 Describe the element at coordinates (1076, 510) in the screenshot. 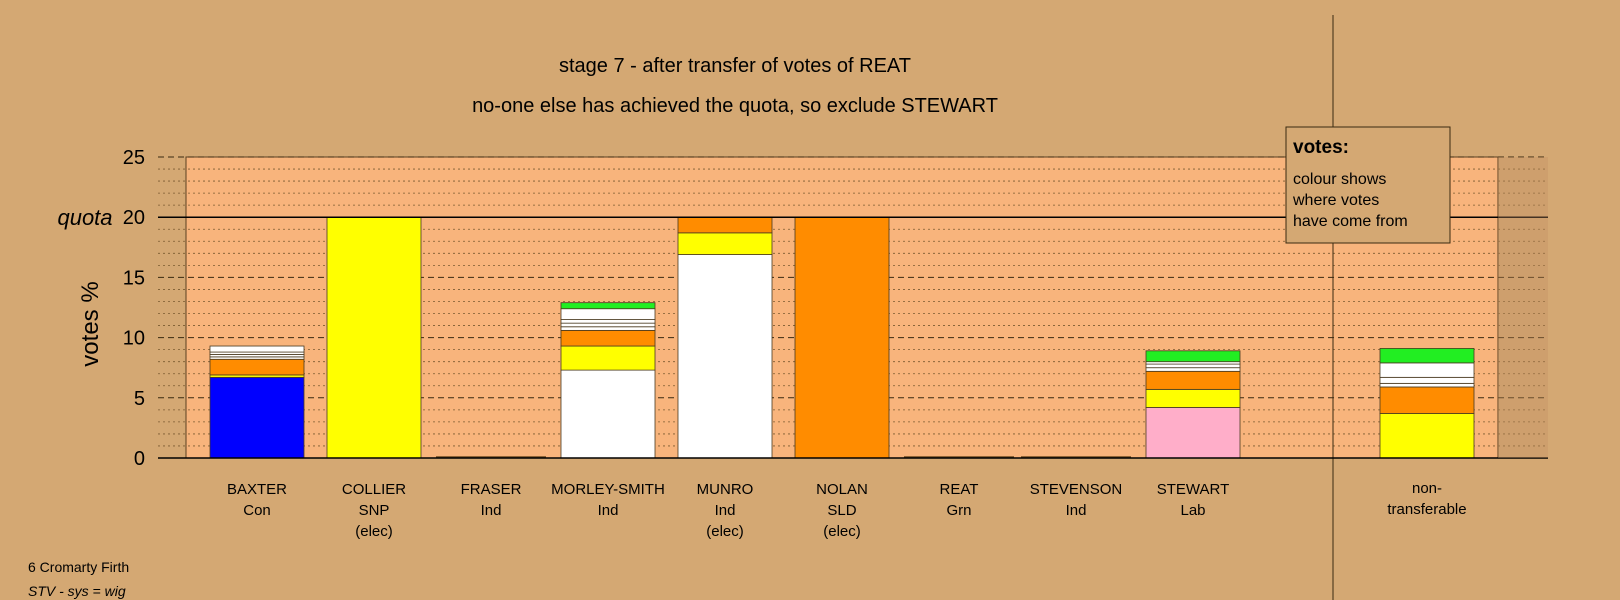

I see `candidate-party-stevenson: Ind` at that location.